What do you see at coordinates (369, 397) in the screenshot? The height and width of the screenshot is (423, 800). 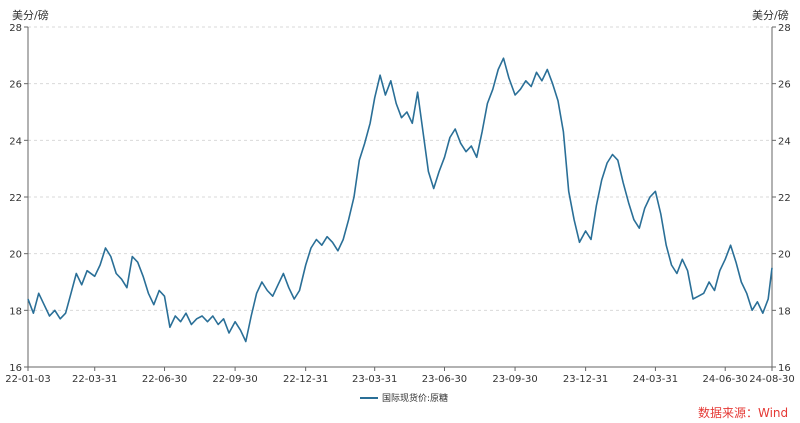 I see `legend-swatch` at bounding box center [369, 397].